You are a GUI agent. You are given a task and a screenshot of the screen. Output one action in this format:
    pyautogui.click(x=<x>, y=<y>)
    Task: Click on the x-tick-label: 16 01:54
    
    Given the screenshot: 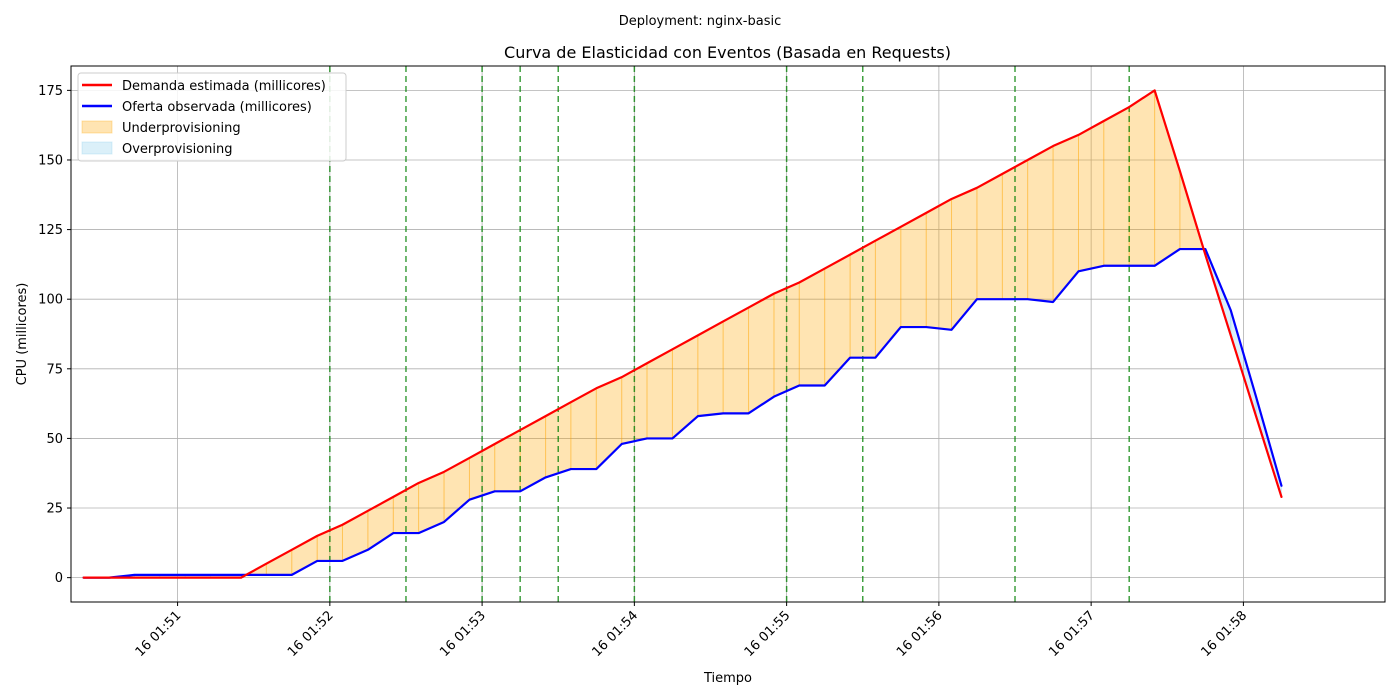 What is the action you would take?
    pyautogui.click(x=615, y=634)
    